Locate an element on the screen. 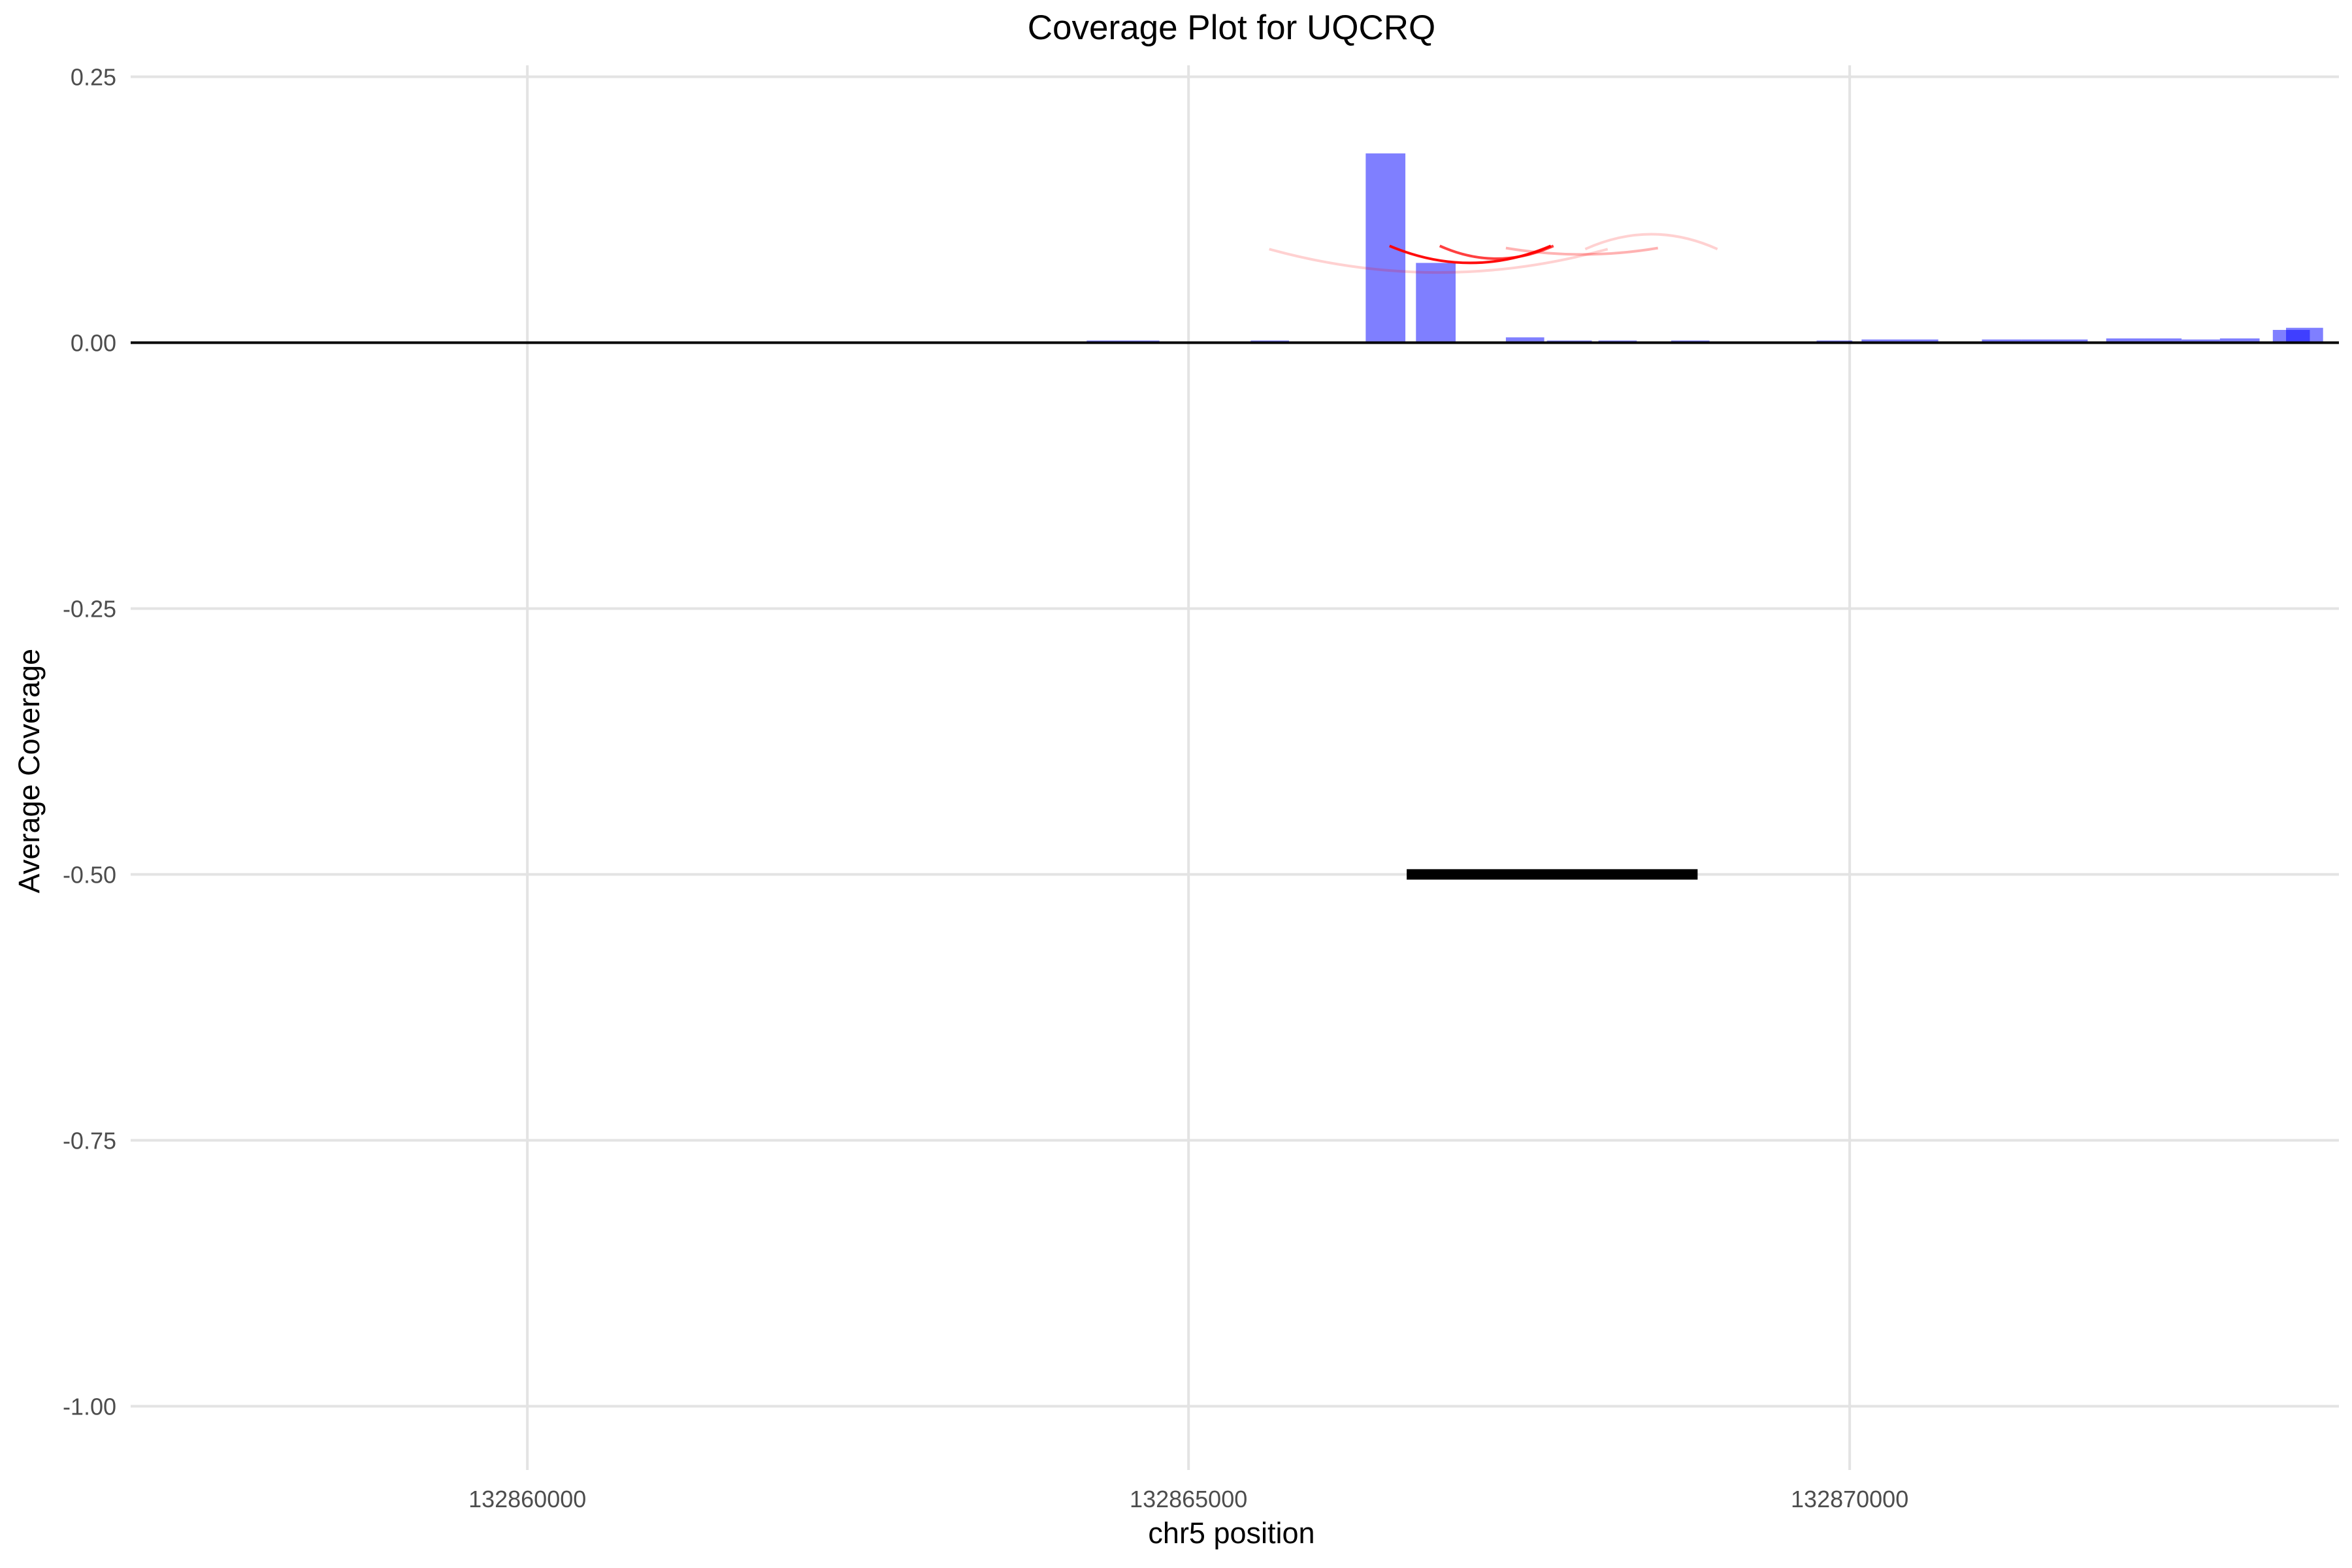 This screenshot has height=1568, width=2352. y-tick-label: -0.50 is located at coordinates (89, 874).